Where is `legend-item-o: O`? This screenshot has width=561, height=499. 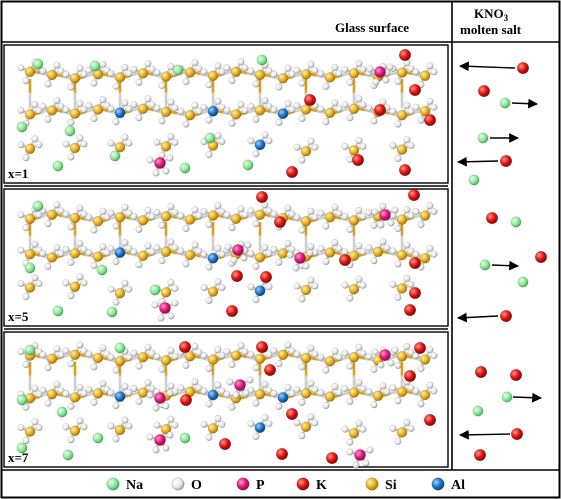 legend-item-o: O is located at coordinates (186, 485).